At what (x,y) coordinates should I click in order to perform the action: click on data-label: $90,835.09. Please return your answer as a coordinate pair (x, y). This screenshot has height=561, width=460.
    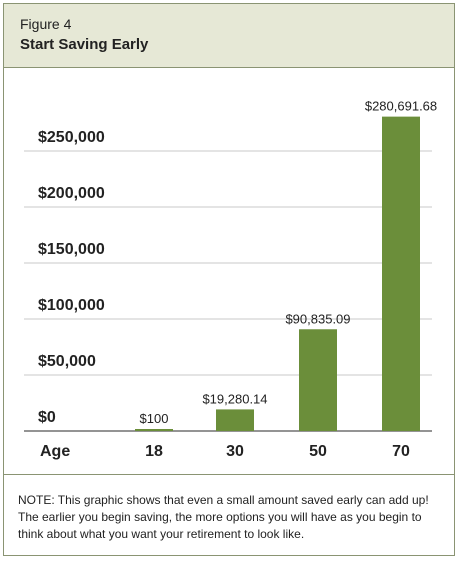
    Looking at the image, I should click on (317, 318).